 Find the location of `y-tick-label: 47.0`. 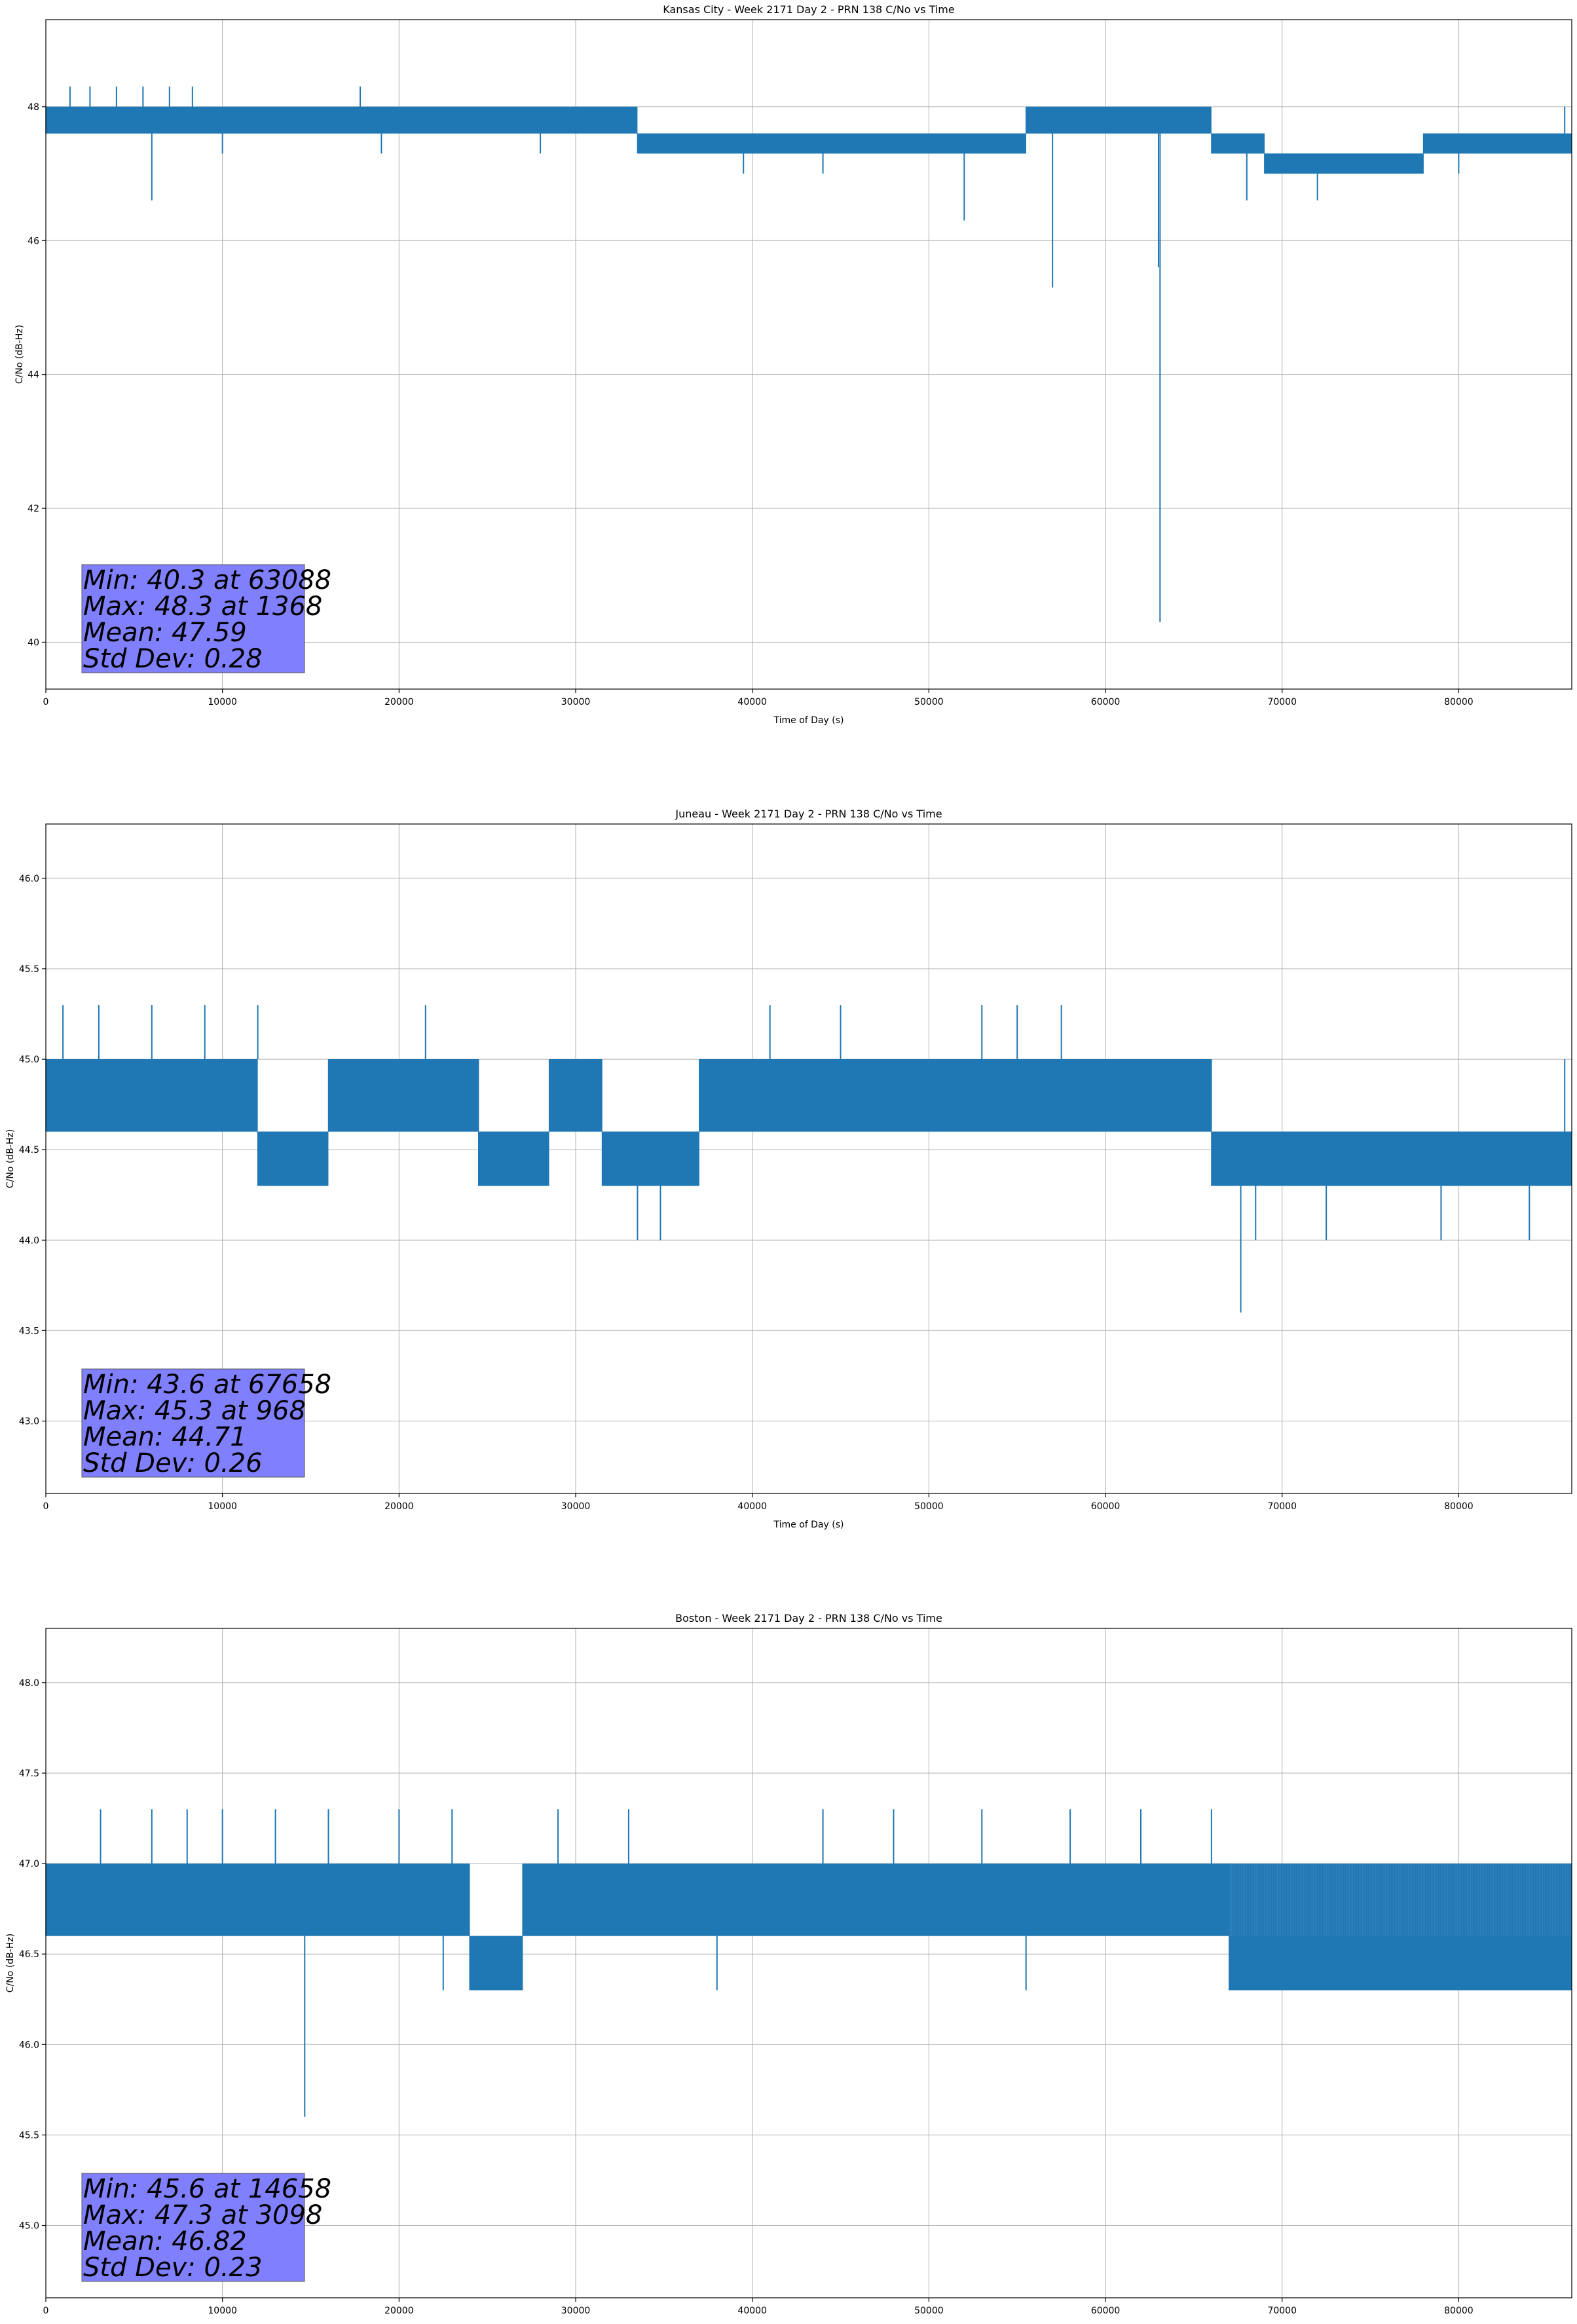

y-tick-label: 47.0 is located at coordinates (29, 1864).